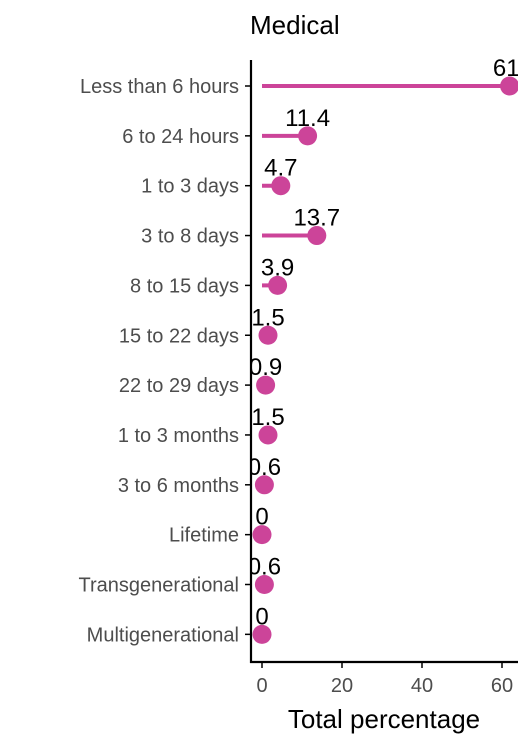 This screenshot has height=753, width=531. Describe the element at coordinates (265, 367) in the screenshot. I see `data-label: 0.9` at that location.